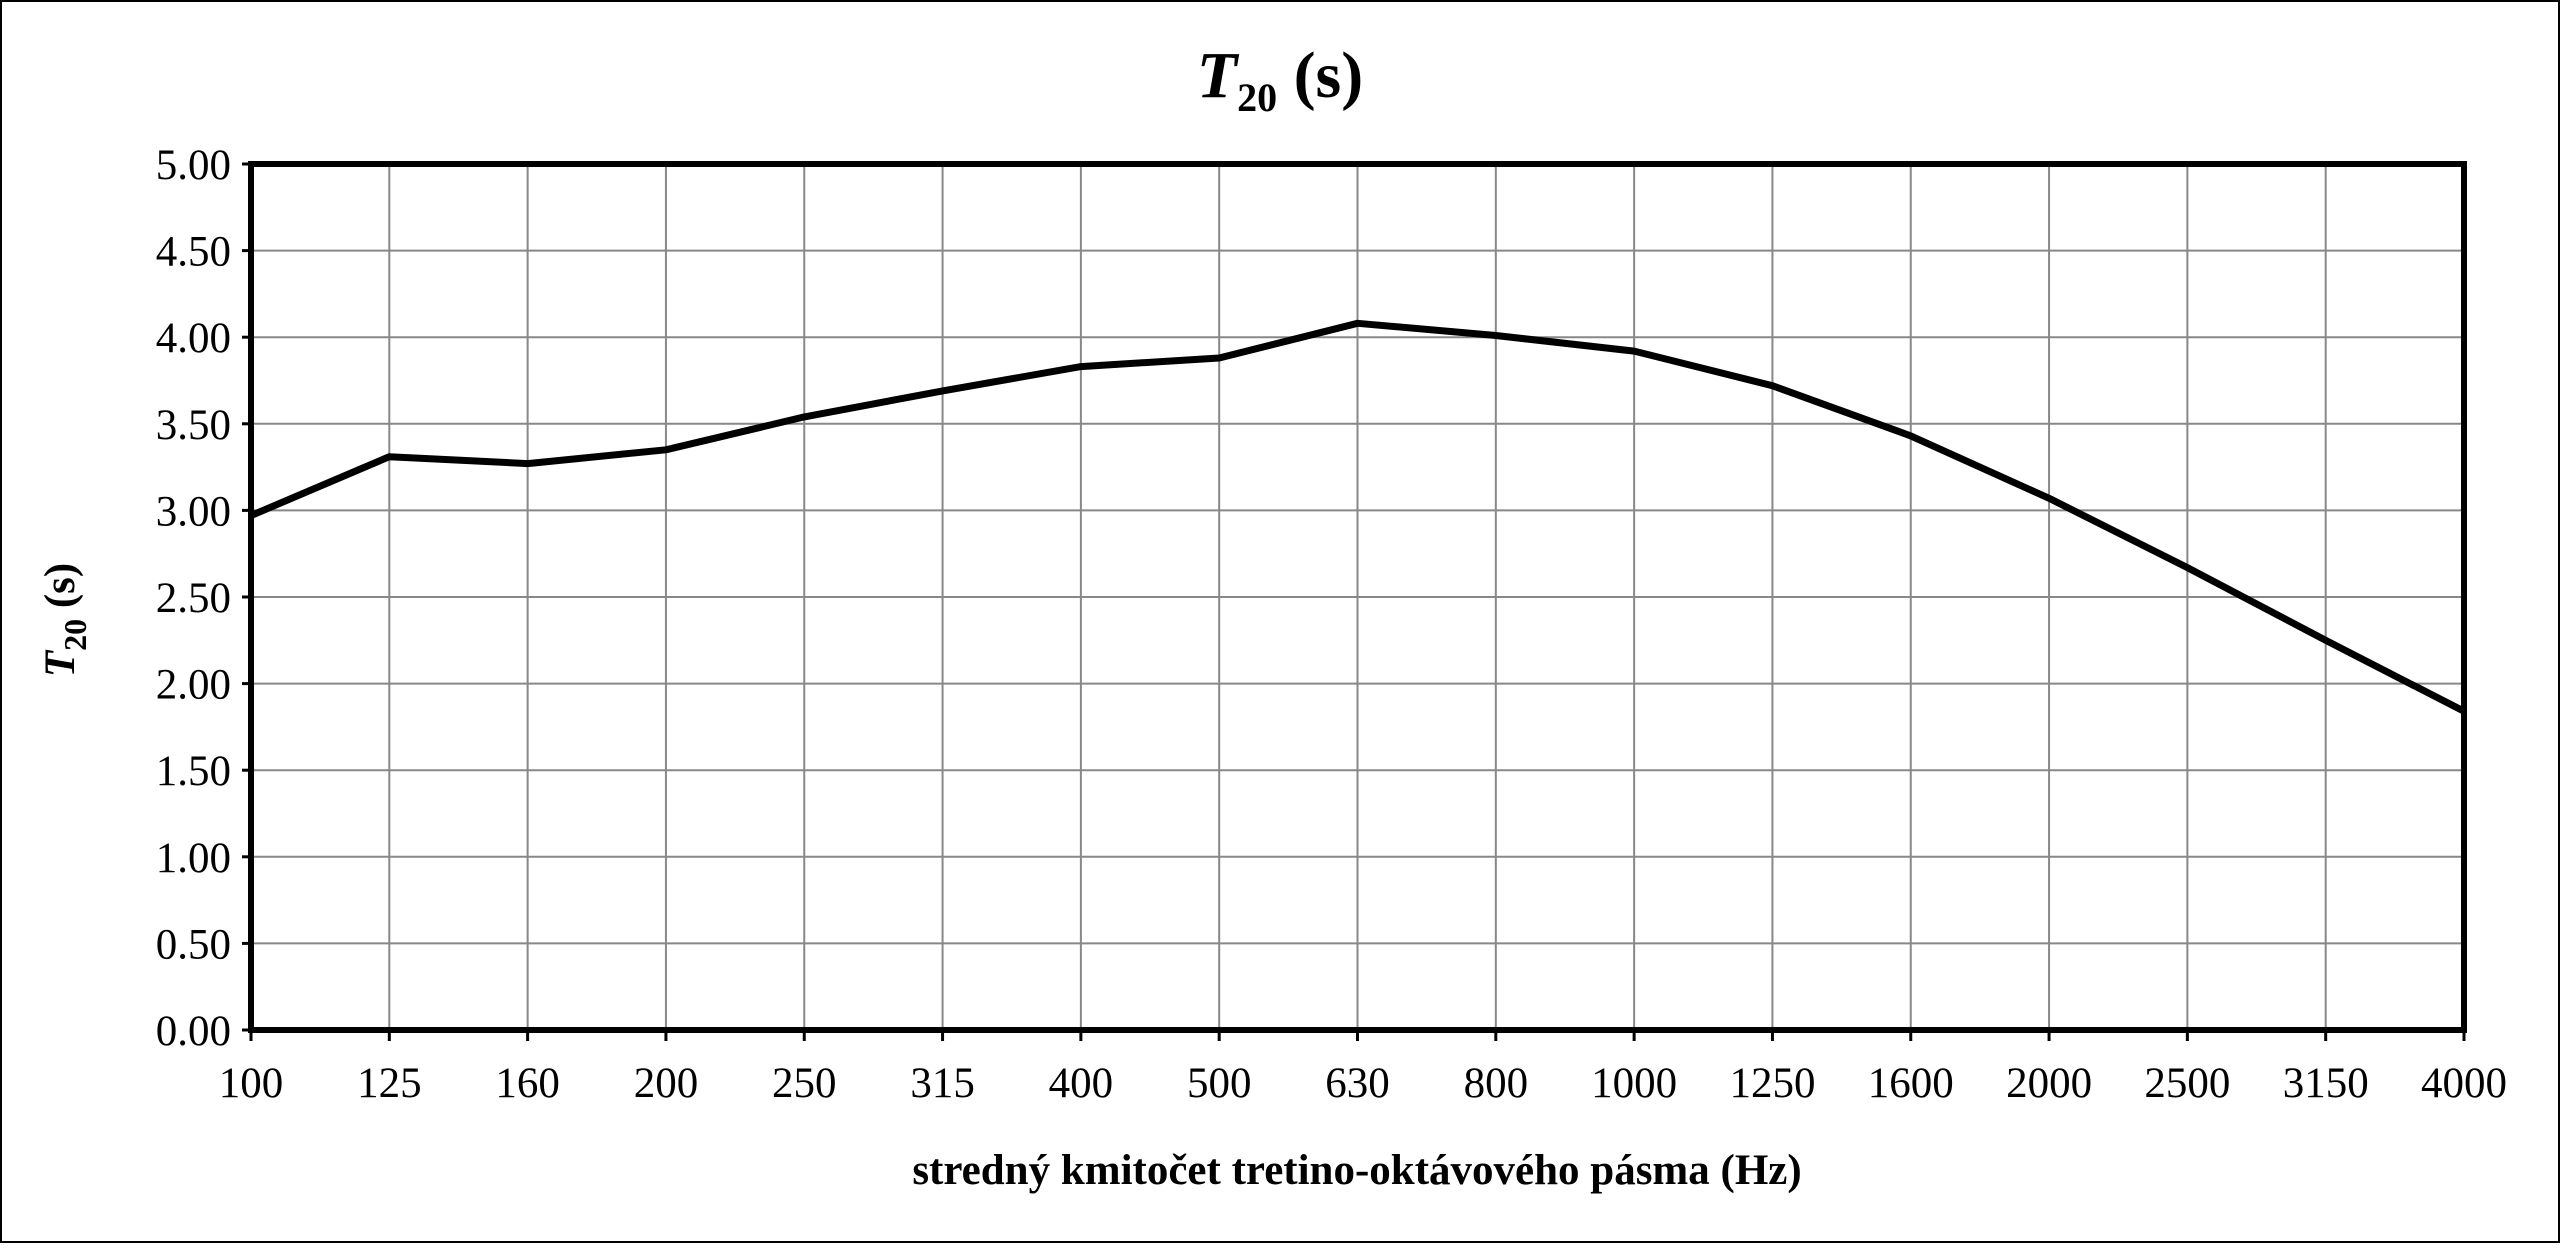 The height and width of the screenshot is (1250, 2560). Describe the element at coordinates (527, 1083) in the screenshot. I see `x-tick-label: 160` at that location.